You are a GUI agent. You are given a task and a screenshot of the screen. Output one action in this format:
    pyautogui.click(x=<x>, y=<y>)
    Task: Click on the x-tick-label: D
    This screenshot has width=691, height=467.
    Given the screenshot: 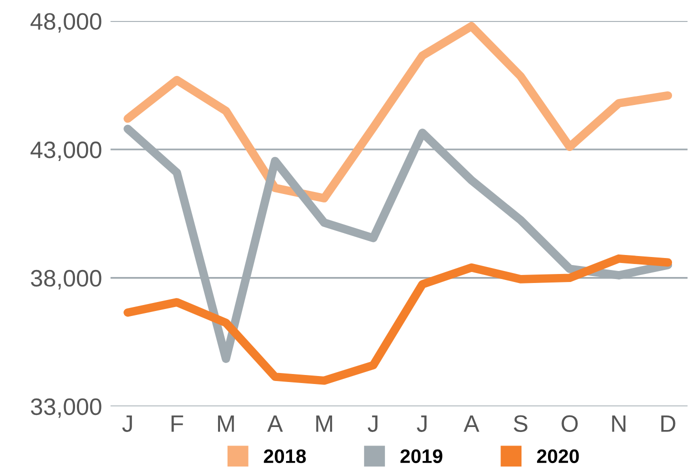 What is the action you would take?
    pyautogui.click(x=668, y=423)
    